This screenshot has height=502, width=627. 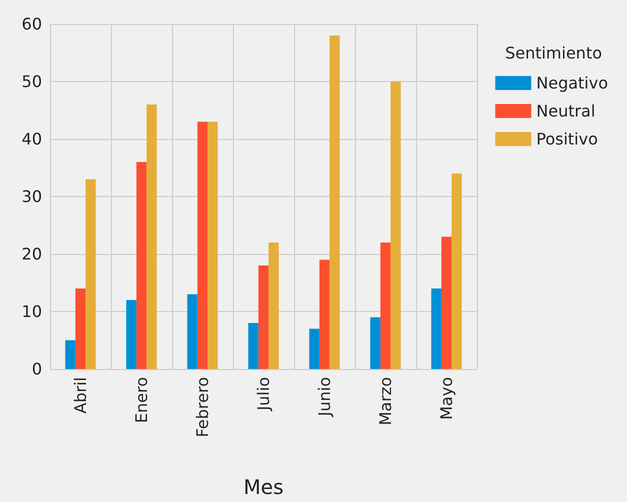 I want to click on y-tick-label: 60, so click(x=32, y=24).